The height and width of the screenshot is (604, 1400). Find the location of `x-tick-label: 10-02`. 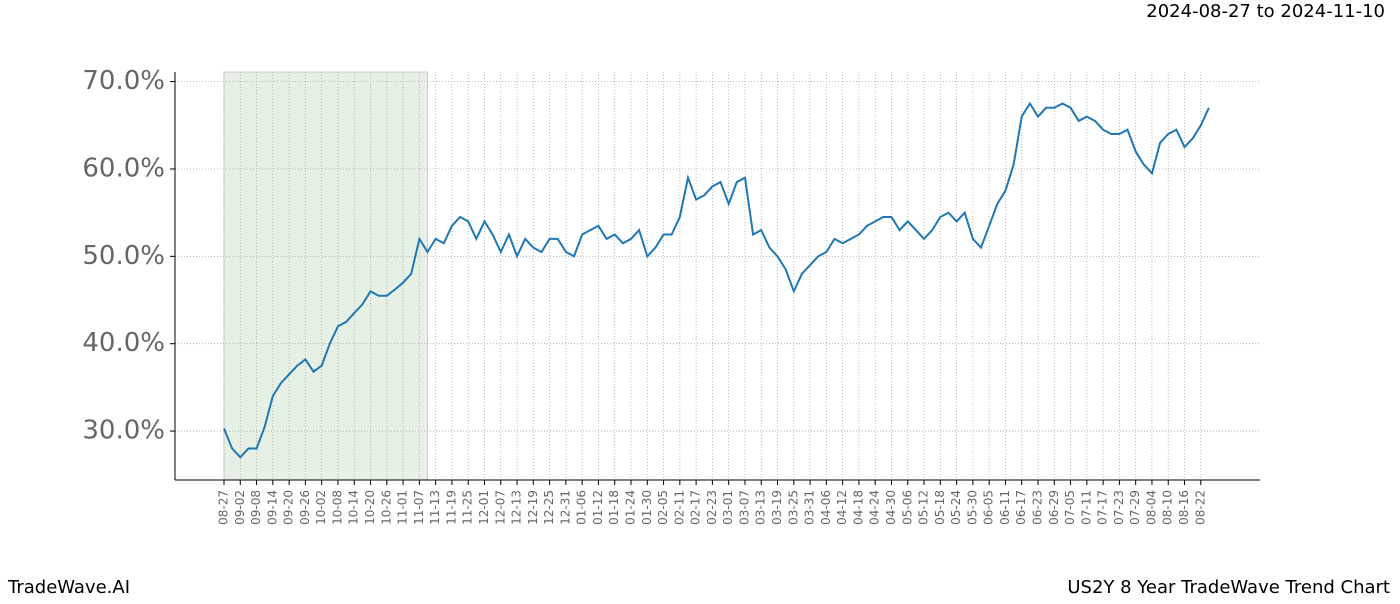

x-tick-label: 10-02 is located at coordinates (321, 507).